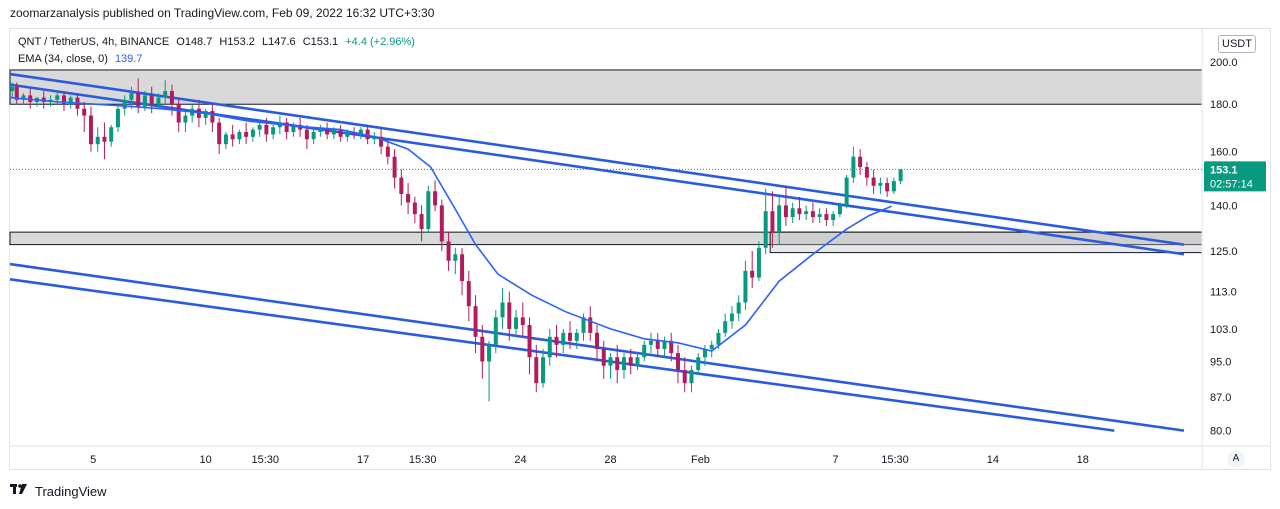 This screenshot has width=1280, height=509. I want to click on currency-button: USDT, so click(1237, 44).